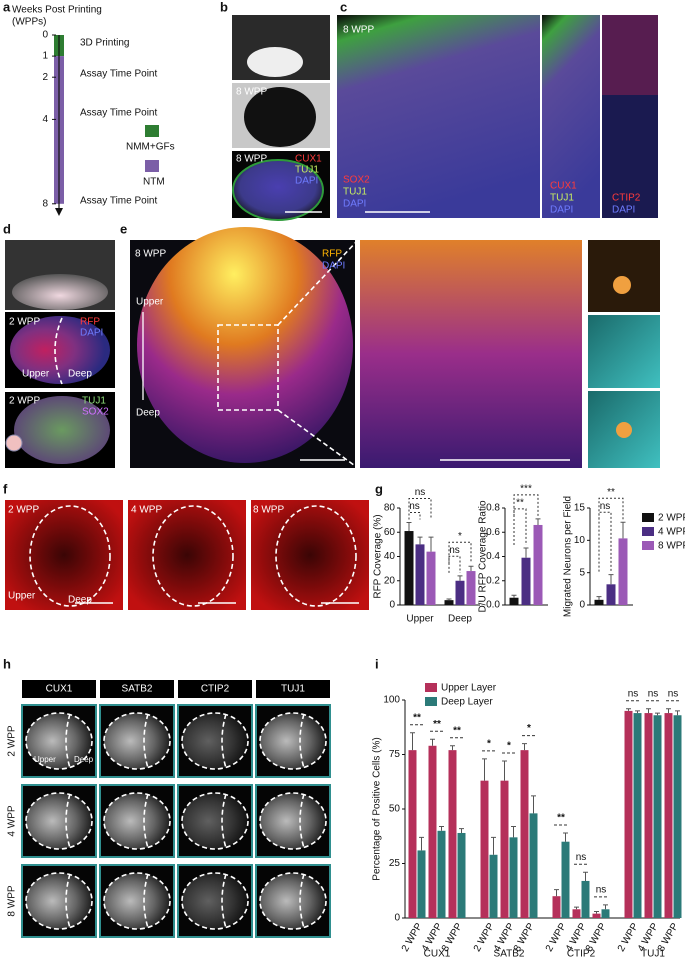 Image resolution: width=685 pixels, height=960 pixels. Describe the element at coordinates (12, 820) in the screenshot. I see `row-label: 4 WPP` at that location.